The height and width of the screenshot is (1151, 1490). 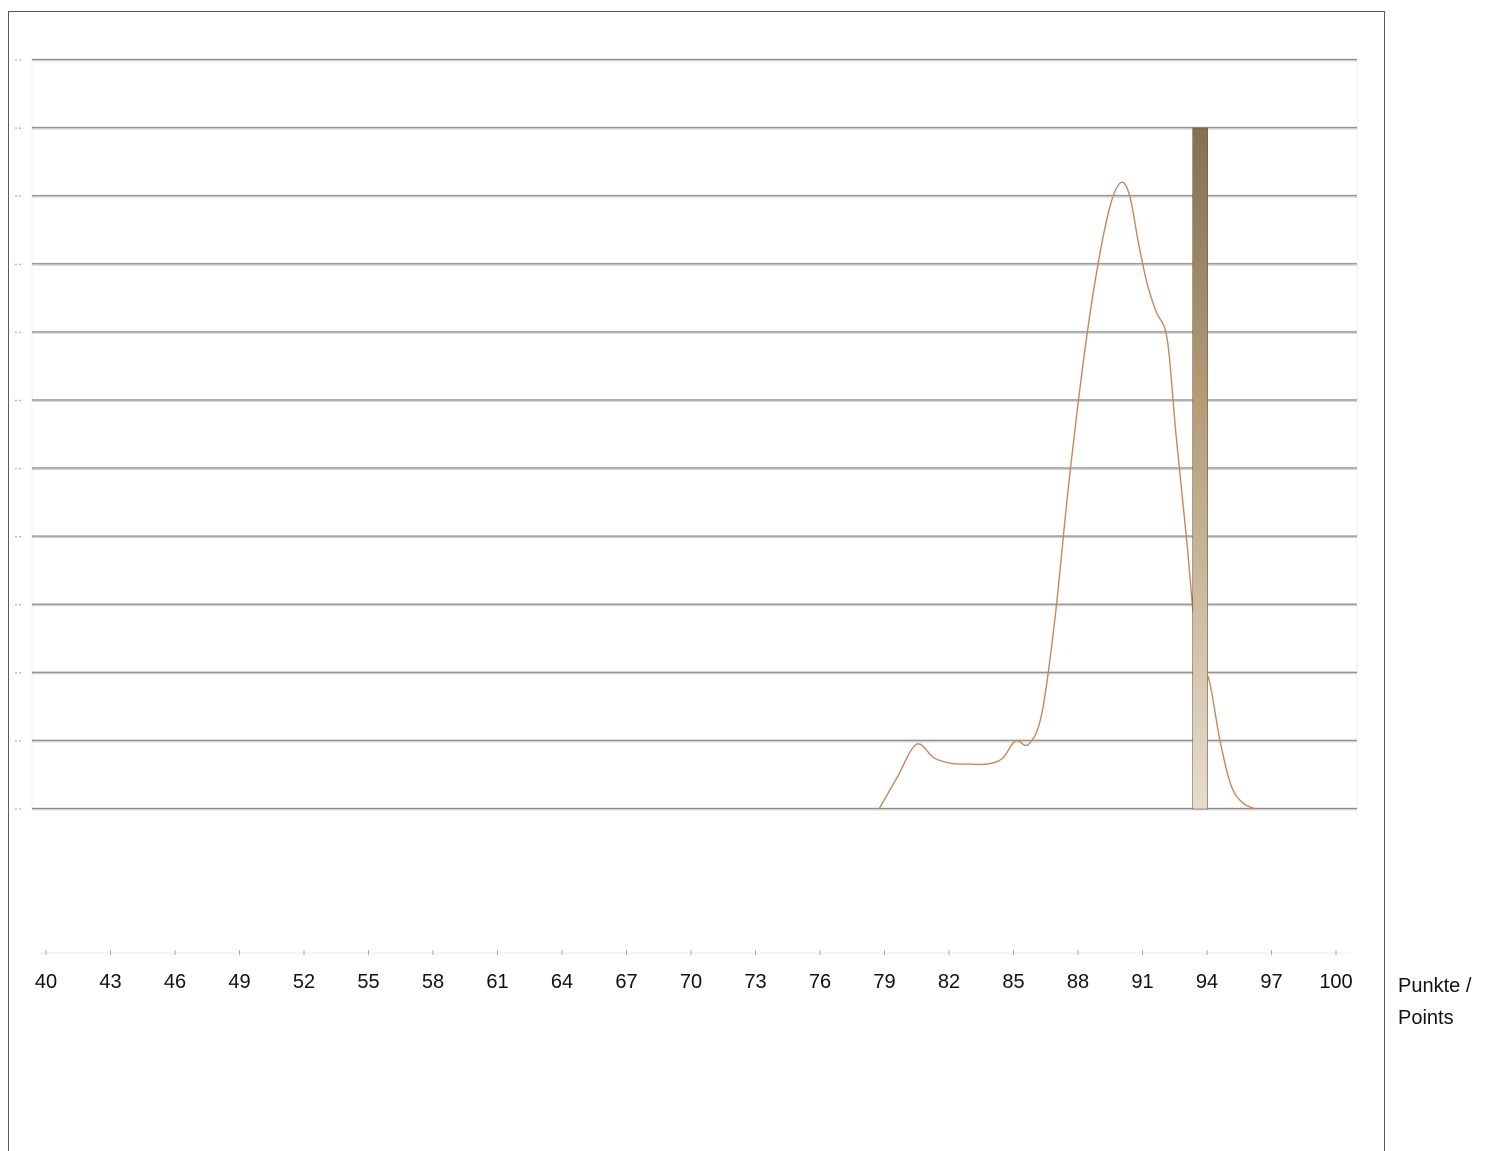 I want to click on x-tick-label: 97, so click(x=1271, y=982).